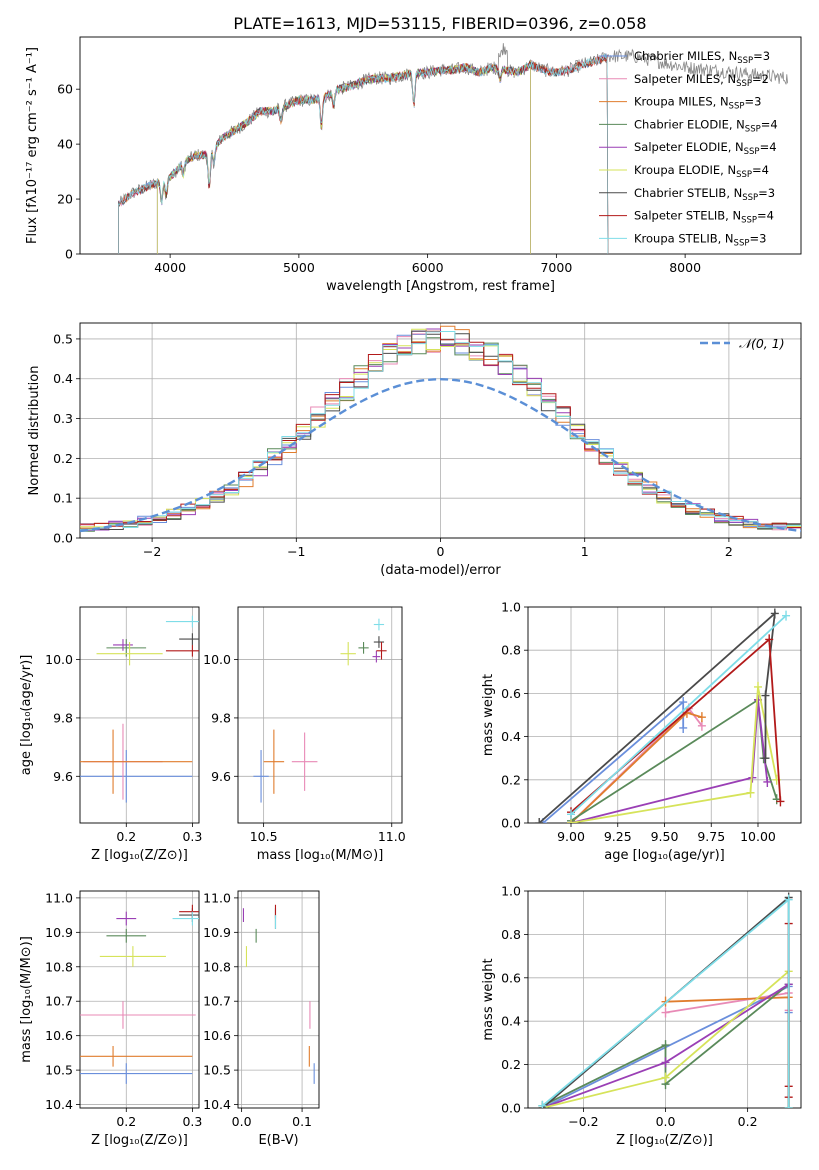 The width and height of the screenshot is (819, 1170). Describe the element at coordinates (704, 194) in the screenshot. I see `legend-entry: Chabrier STELIB, NSSP=3` at that location.